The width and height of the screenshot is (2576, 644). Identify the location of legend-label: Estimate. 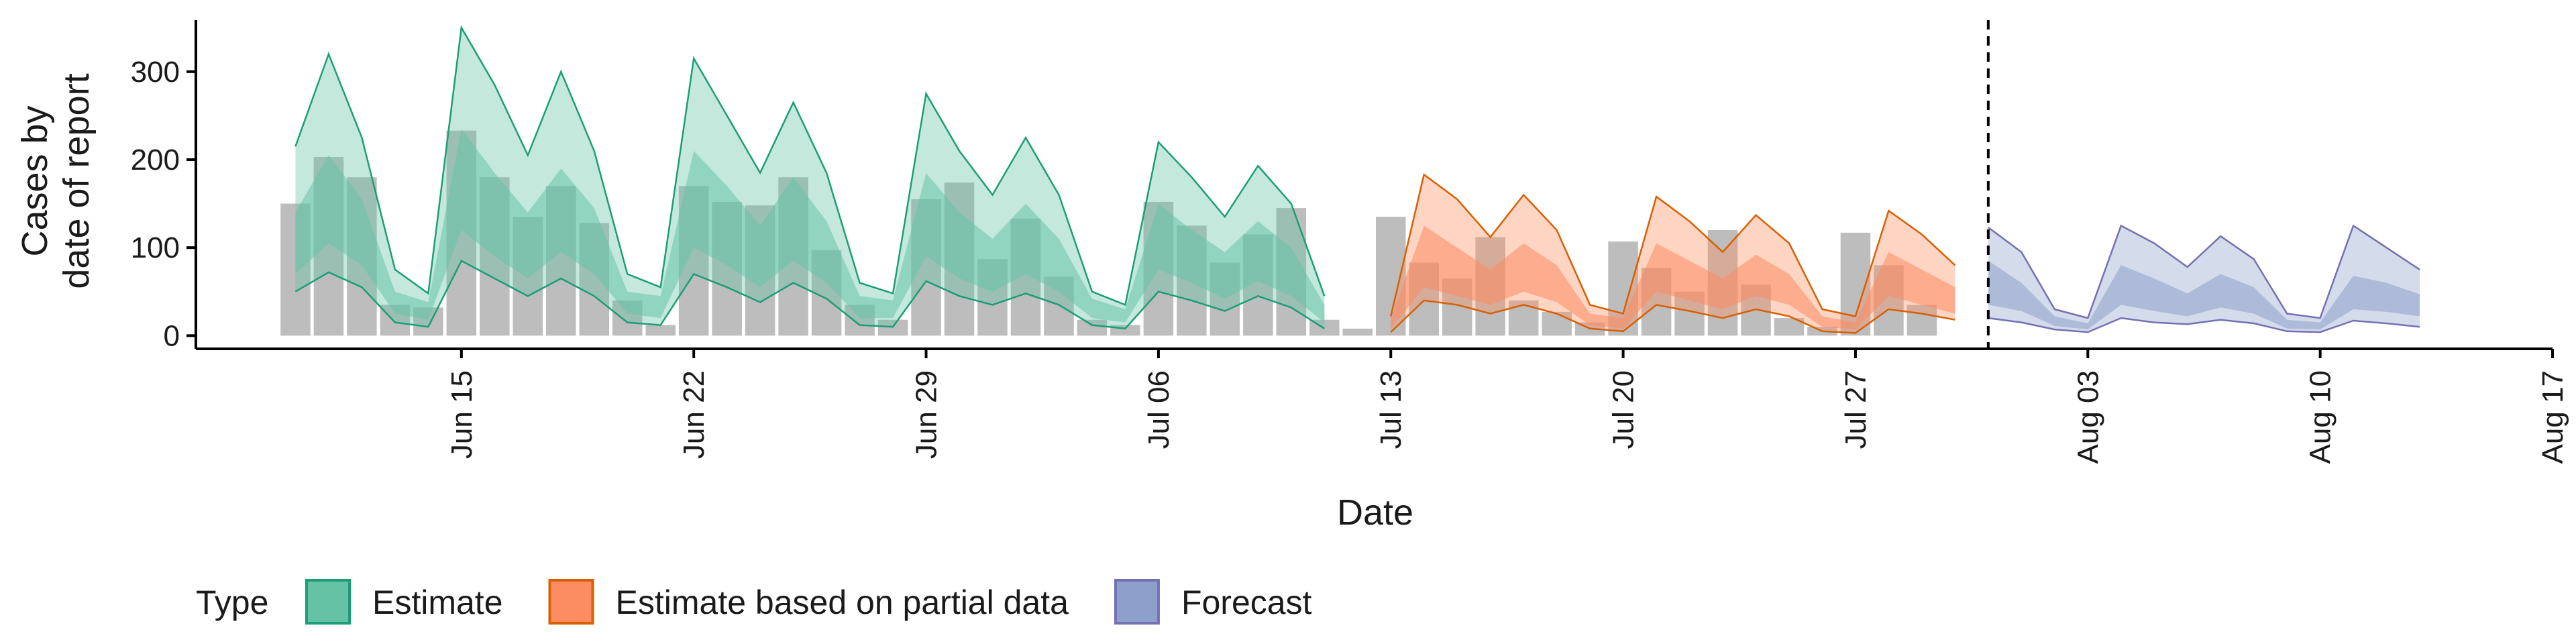
(437, 602).